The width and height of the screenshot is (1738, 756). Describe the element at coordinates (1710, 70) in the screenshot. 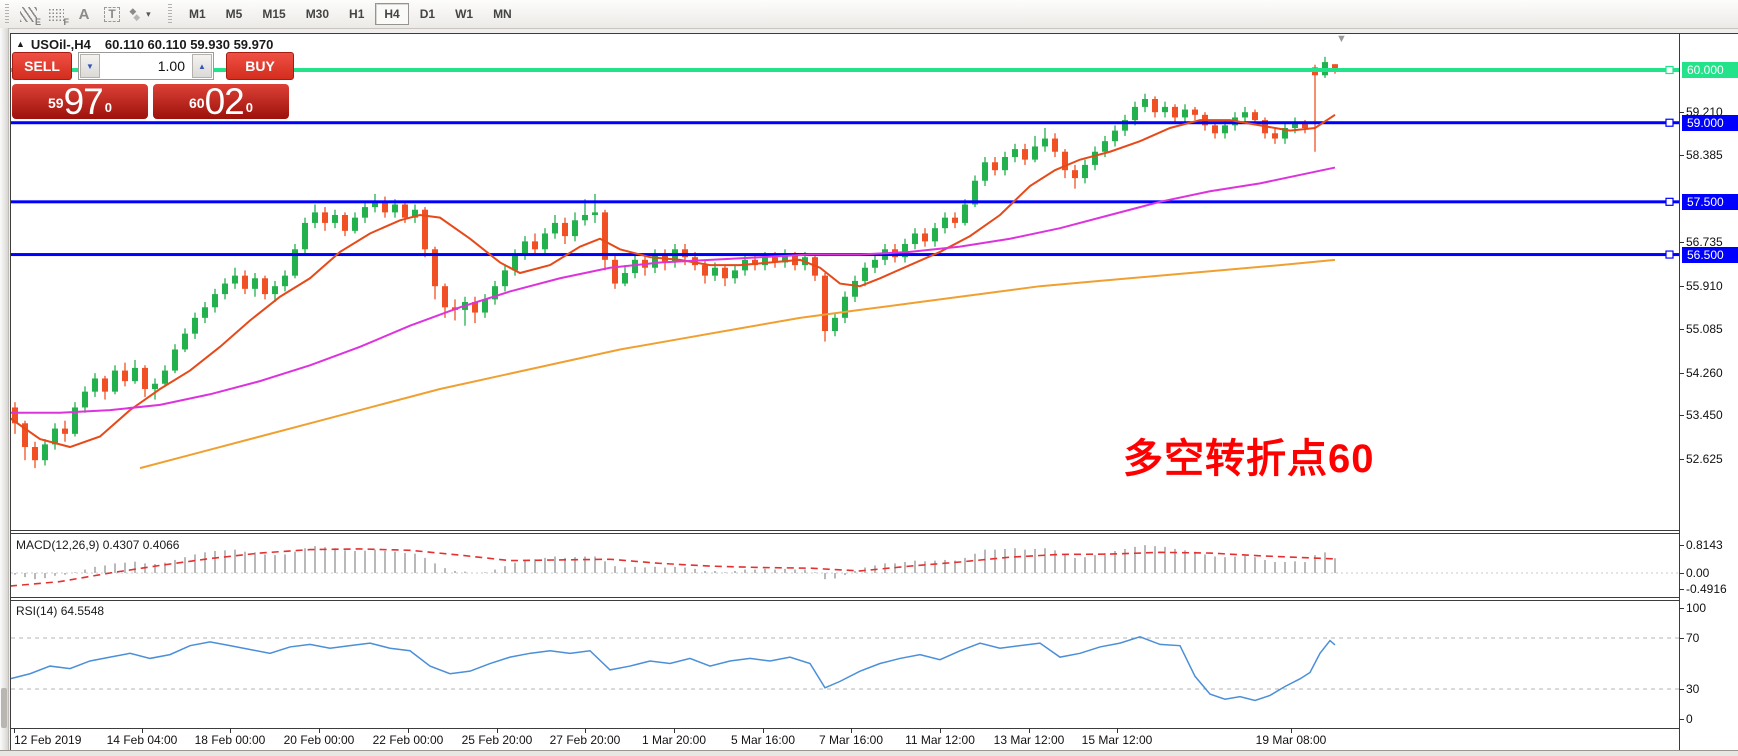

I see `price-level-label-60.000: 60.000` at that location.